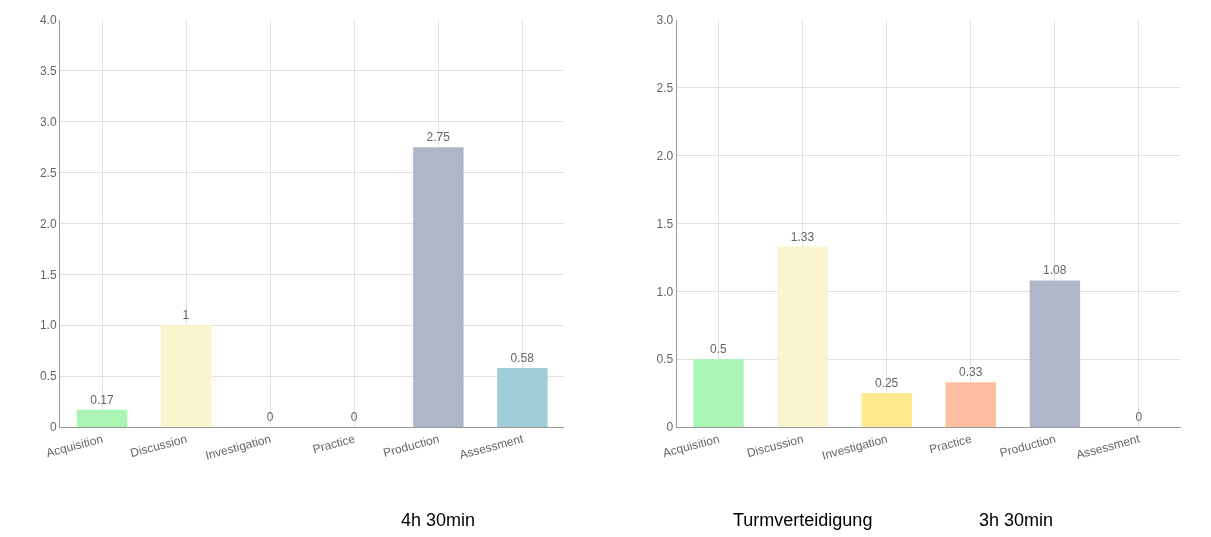  I want to click on data-label: 0.25, so click(886, 383).